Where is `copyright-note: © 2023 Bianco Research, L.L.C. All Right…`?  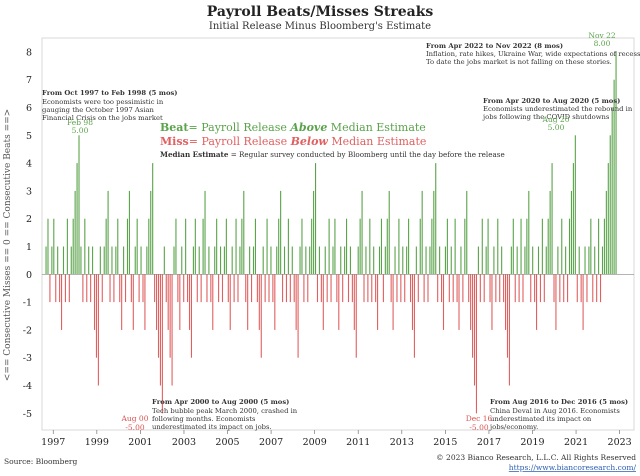 copyright-note: © 2023 Bianco Research, L.L.C. All Right… is located at coordinates (536, 457).